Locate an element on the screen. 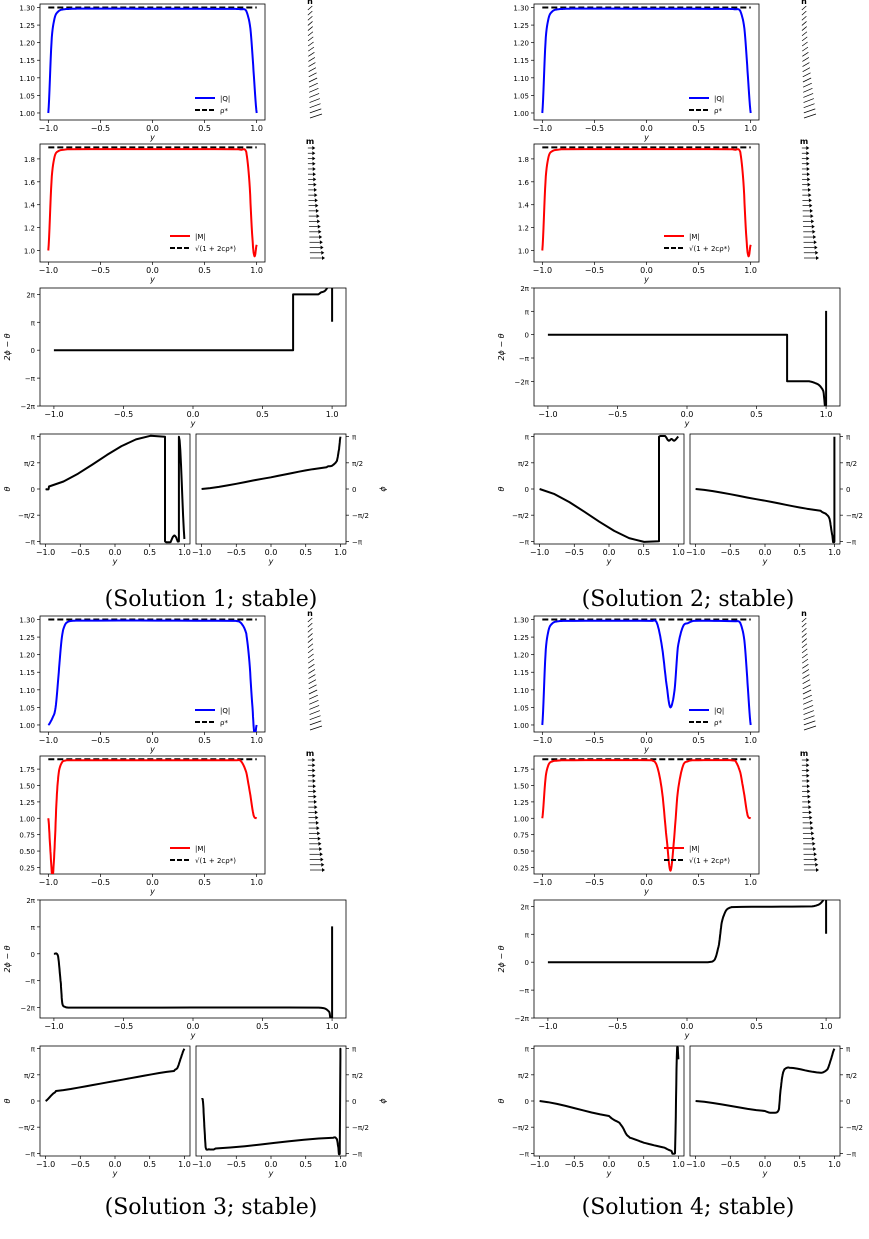 The height and width of the screenshot is (1239, 869). phase-difference-curve is located at coordinates (193, 320).